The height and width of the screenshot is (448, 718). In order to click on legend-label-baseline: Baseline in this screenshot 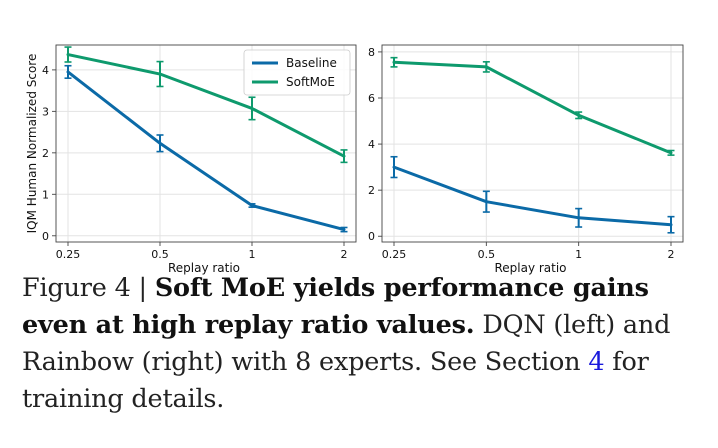, I will do `click(311, 63)`.